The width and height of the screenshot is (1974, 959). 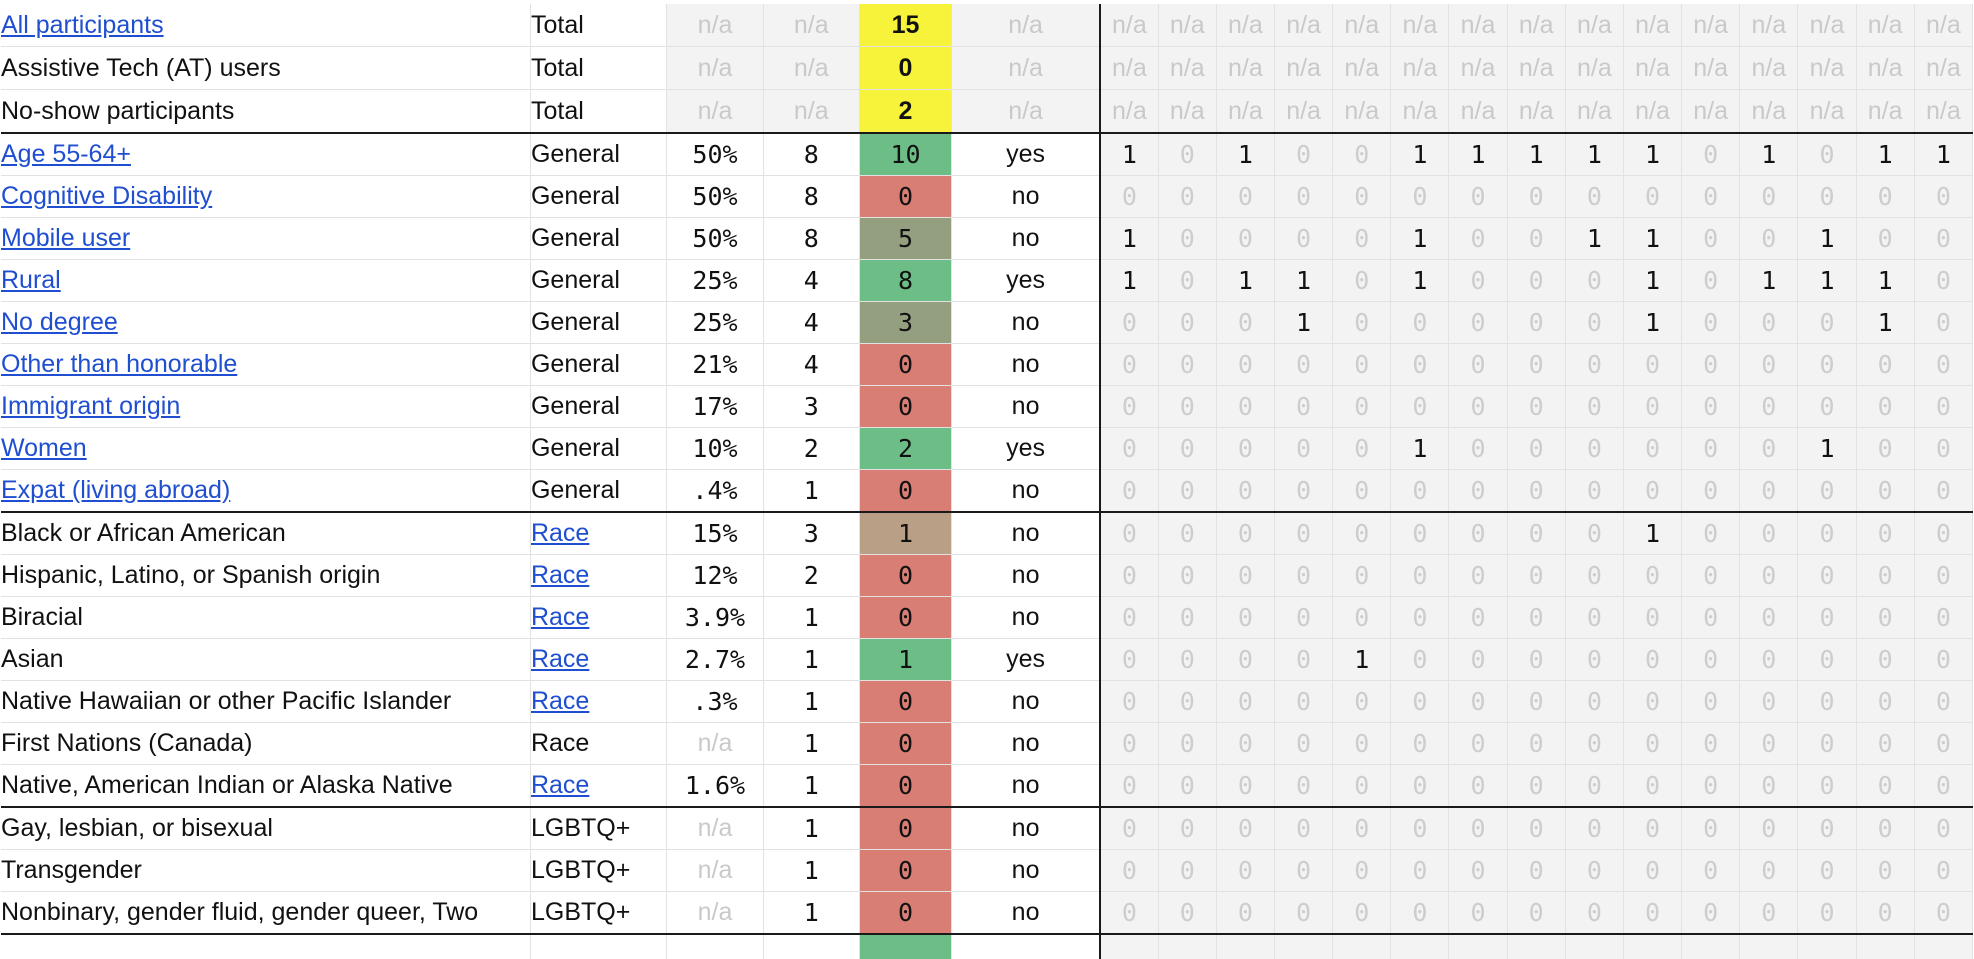 I want to click on segment-link: Women, so click(x=44, y=448).